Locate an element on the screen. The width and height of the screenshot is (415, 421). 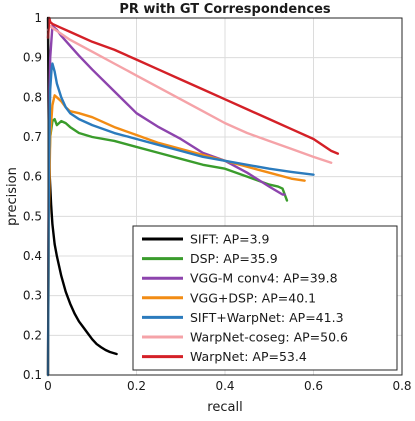
legend-entry-5: SIFT+WarpNet: AP=41.3 is located at coordinates (267, 317).